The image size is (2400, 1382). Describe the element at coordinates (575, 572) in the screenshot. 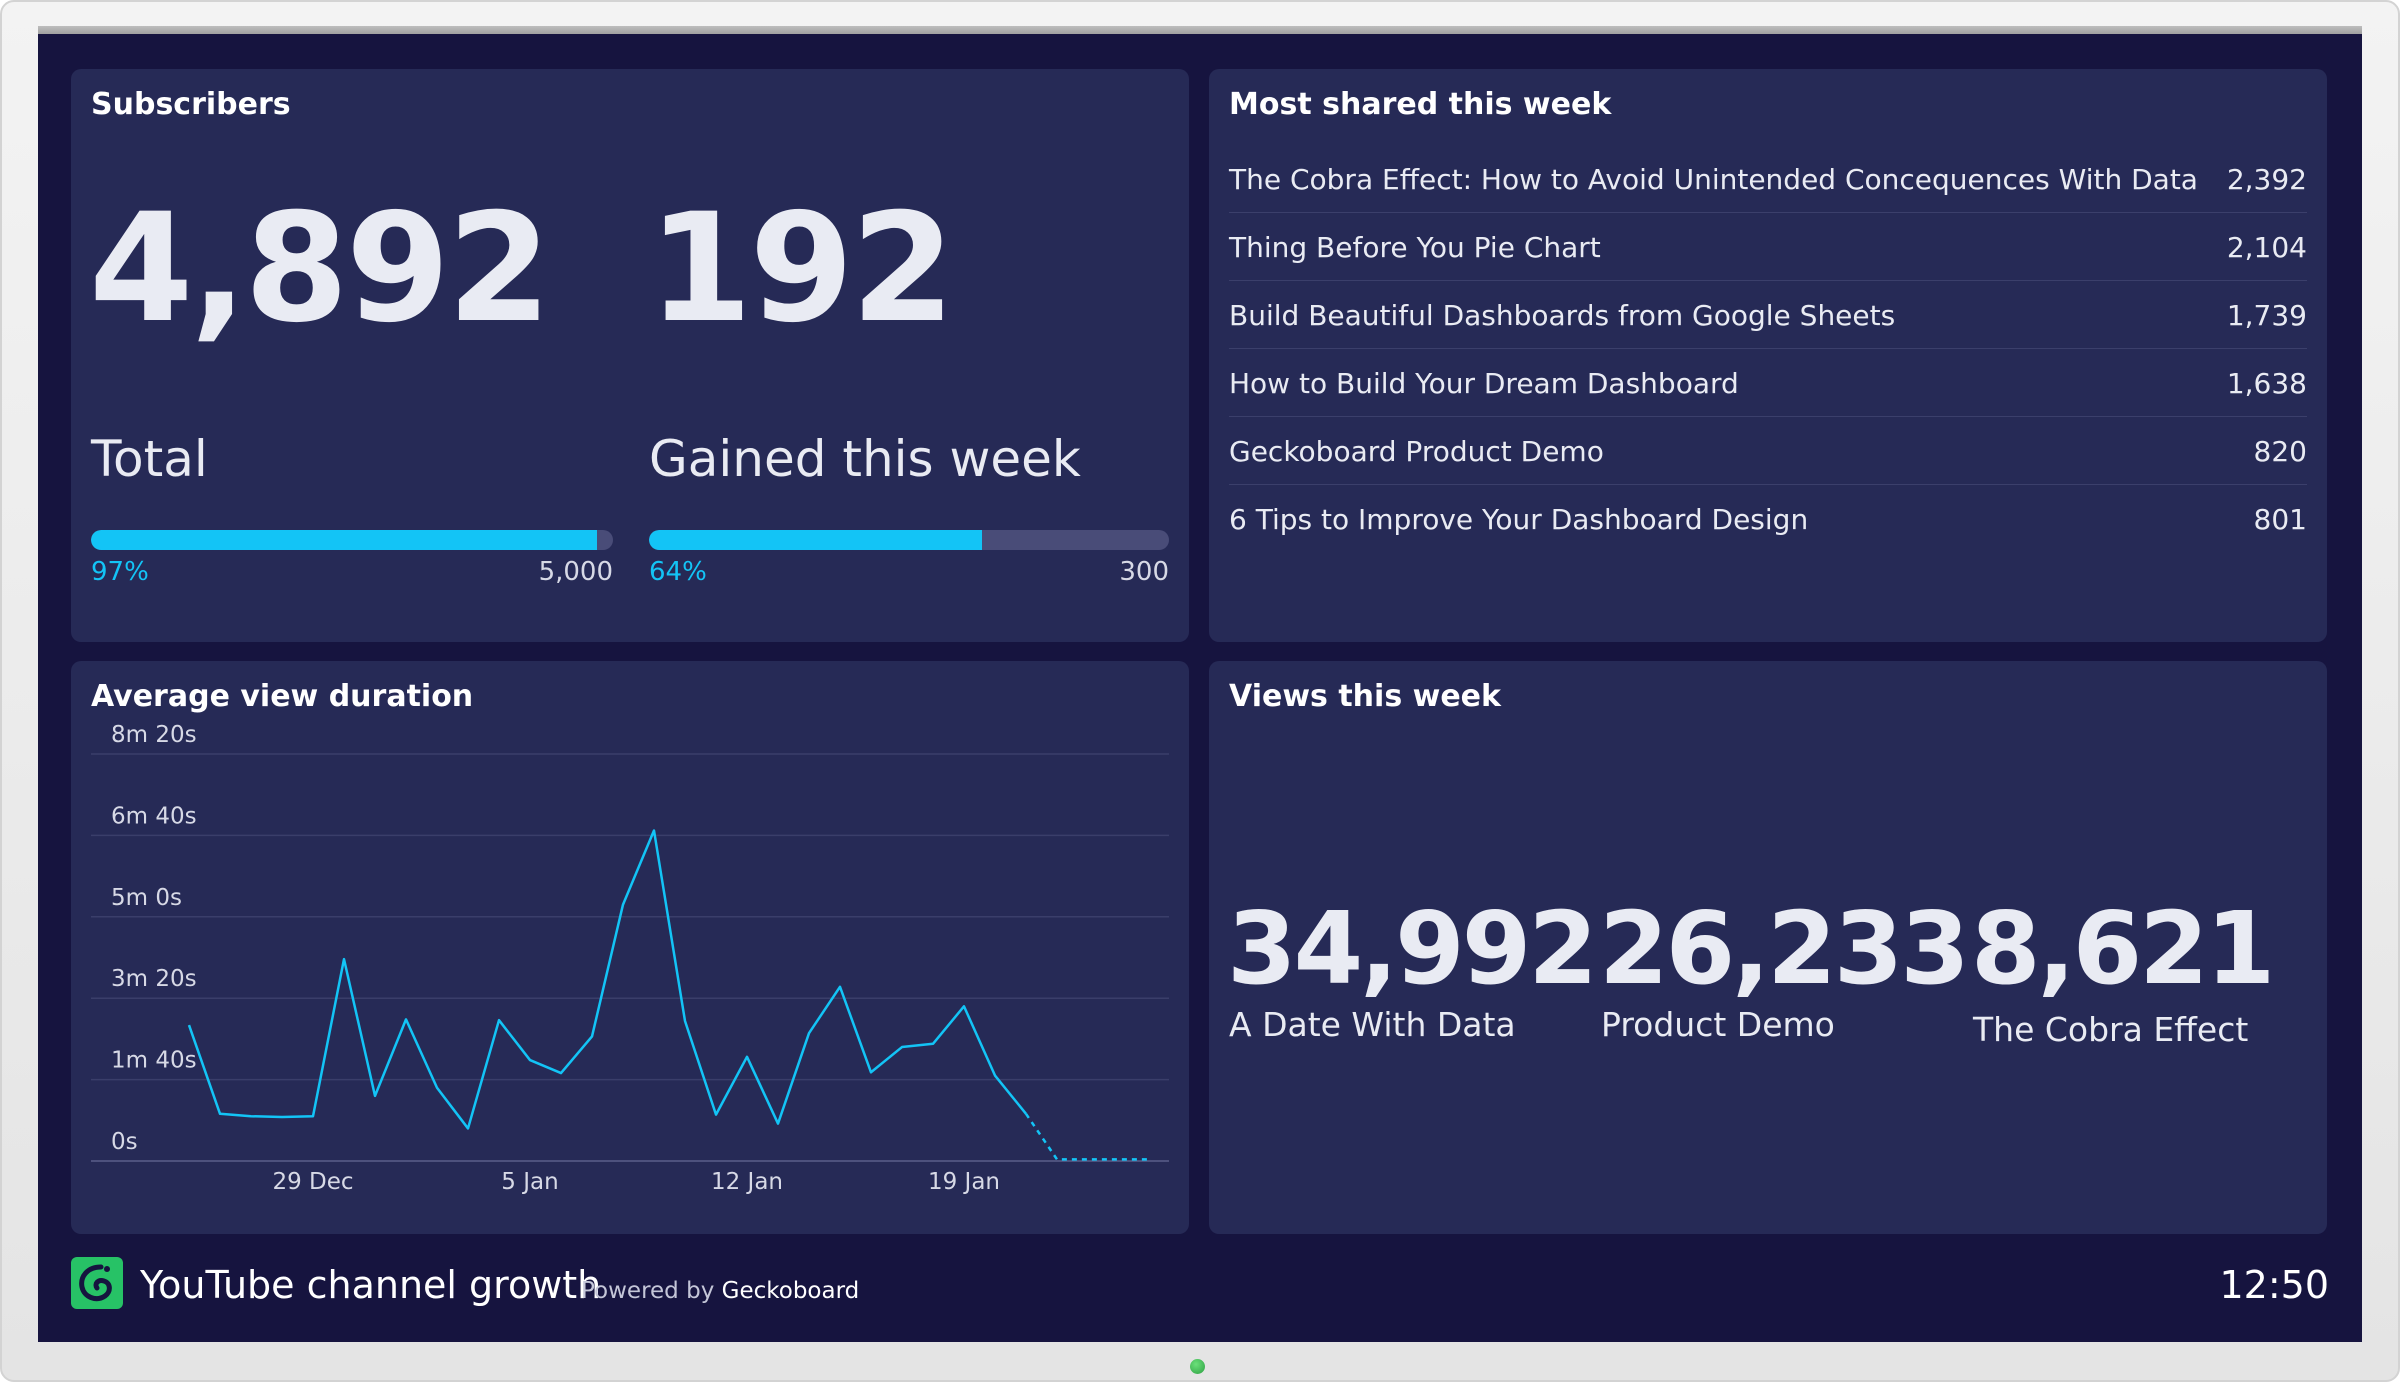

I see `total-progress-goal: 5,000` at that location.